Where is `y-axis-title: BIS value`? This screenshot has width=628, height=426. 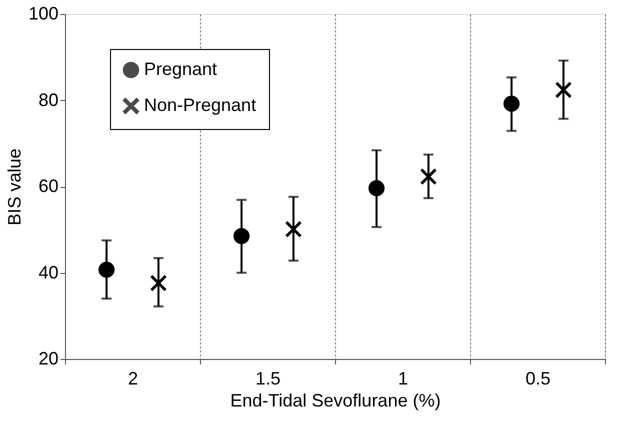
y-axis-title: BIS value is located at coordinates (14, 187).